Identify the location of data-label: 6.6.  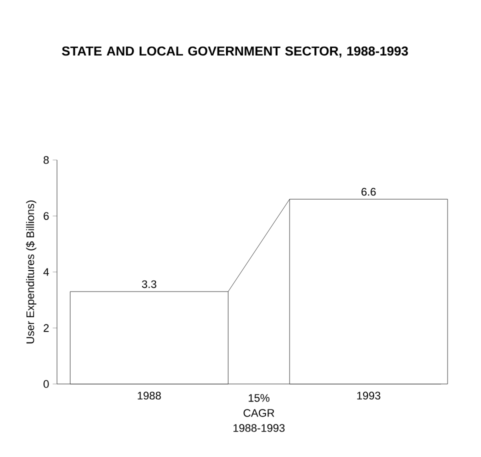
(369, 192).